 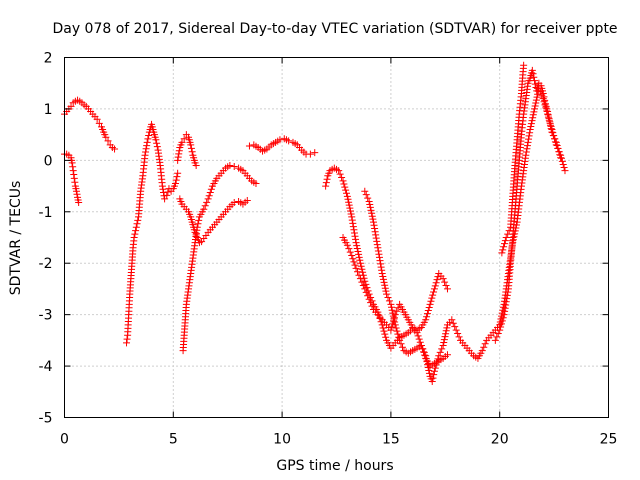 What do you see at coordinates (219, 258) in the screenshot?
I see `series-sat-f` at bounding box center [219, 258].